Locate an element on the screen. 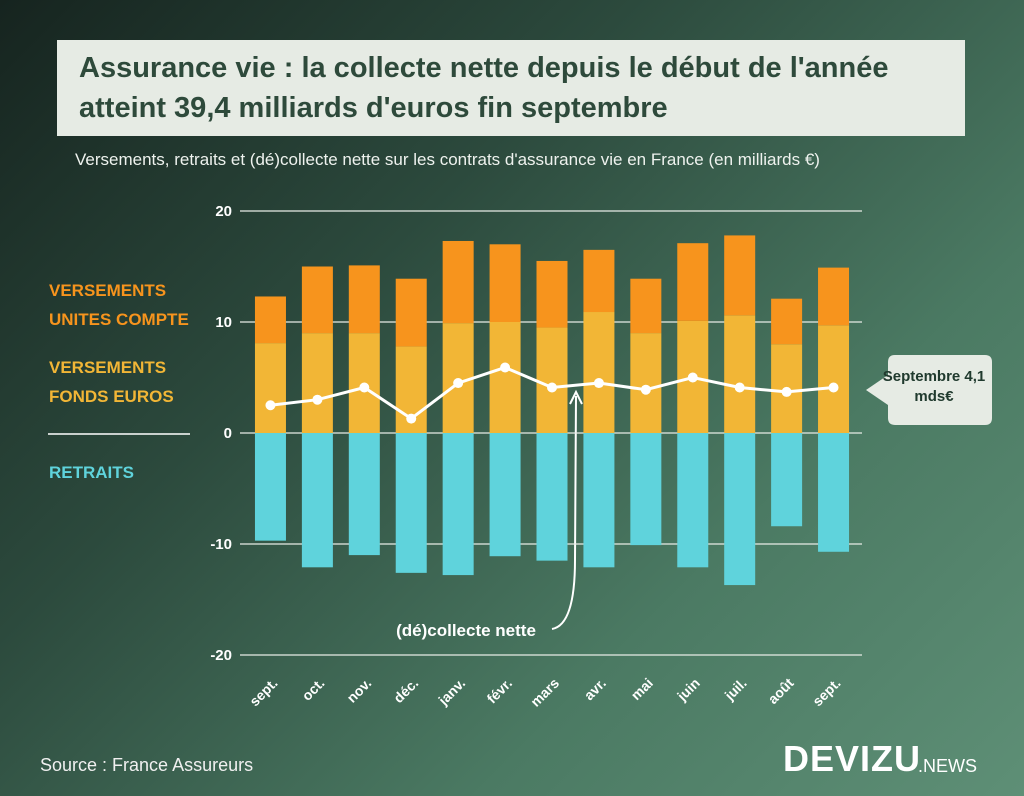 The image size is (1024, 796). callout-text: Septembre 4,1 mds€ is located at coordinates (934, 386).